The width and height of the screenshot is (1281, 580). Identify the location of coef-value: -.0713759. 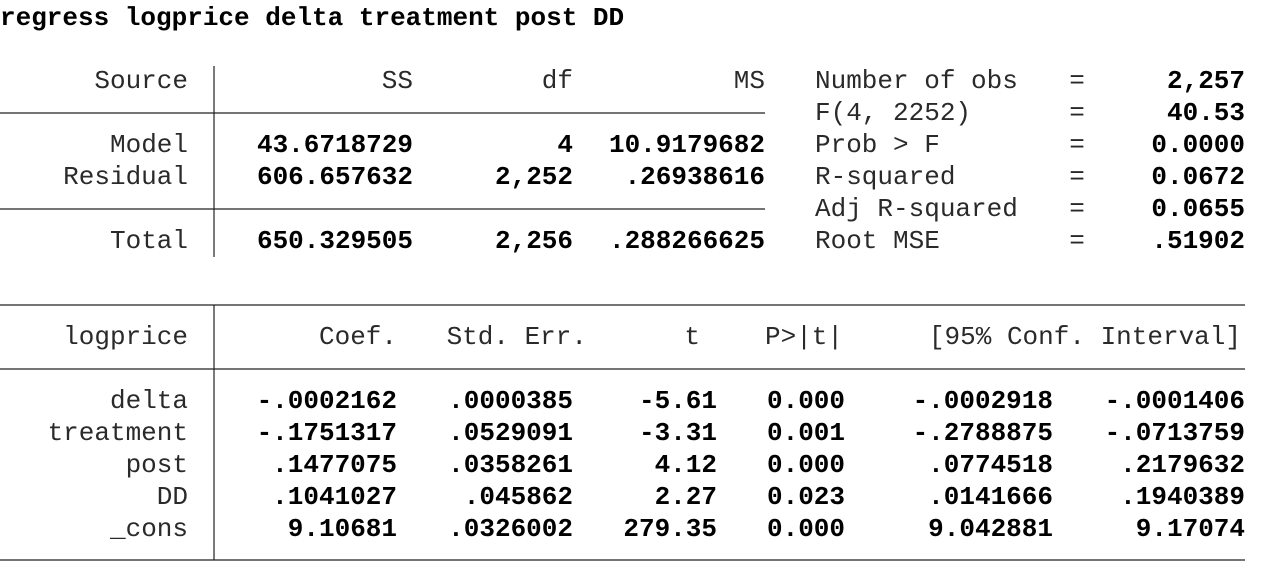
(1175, 433).